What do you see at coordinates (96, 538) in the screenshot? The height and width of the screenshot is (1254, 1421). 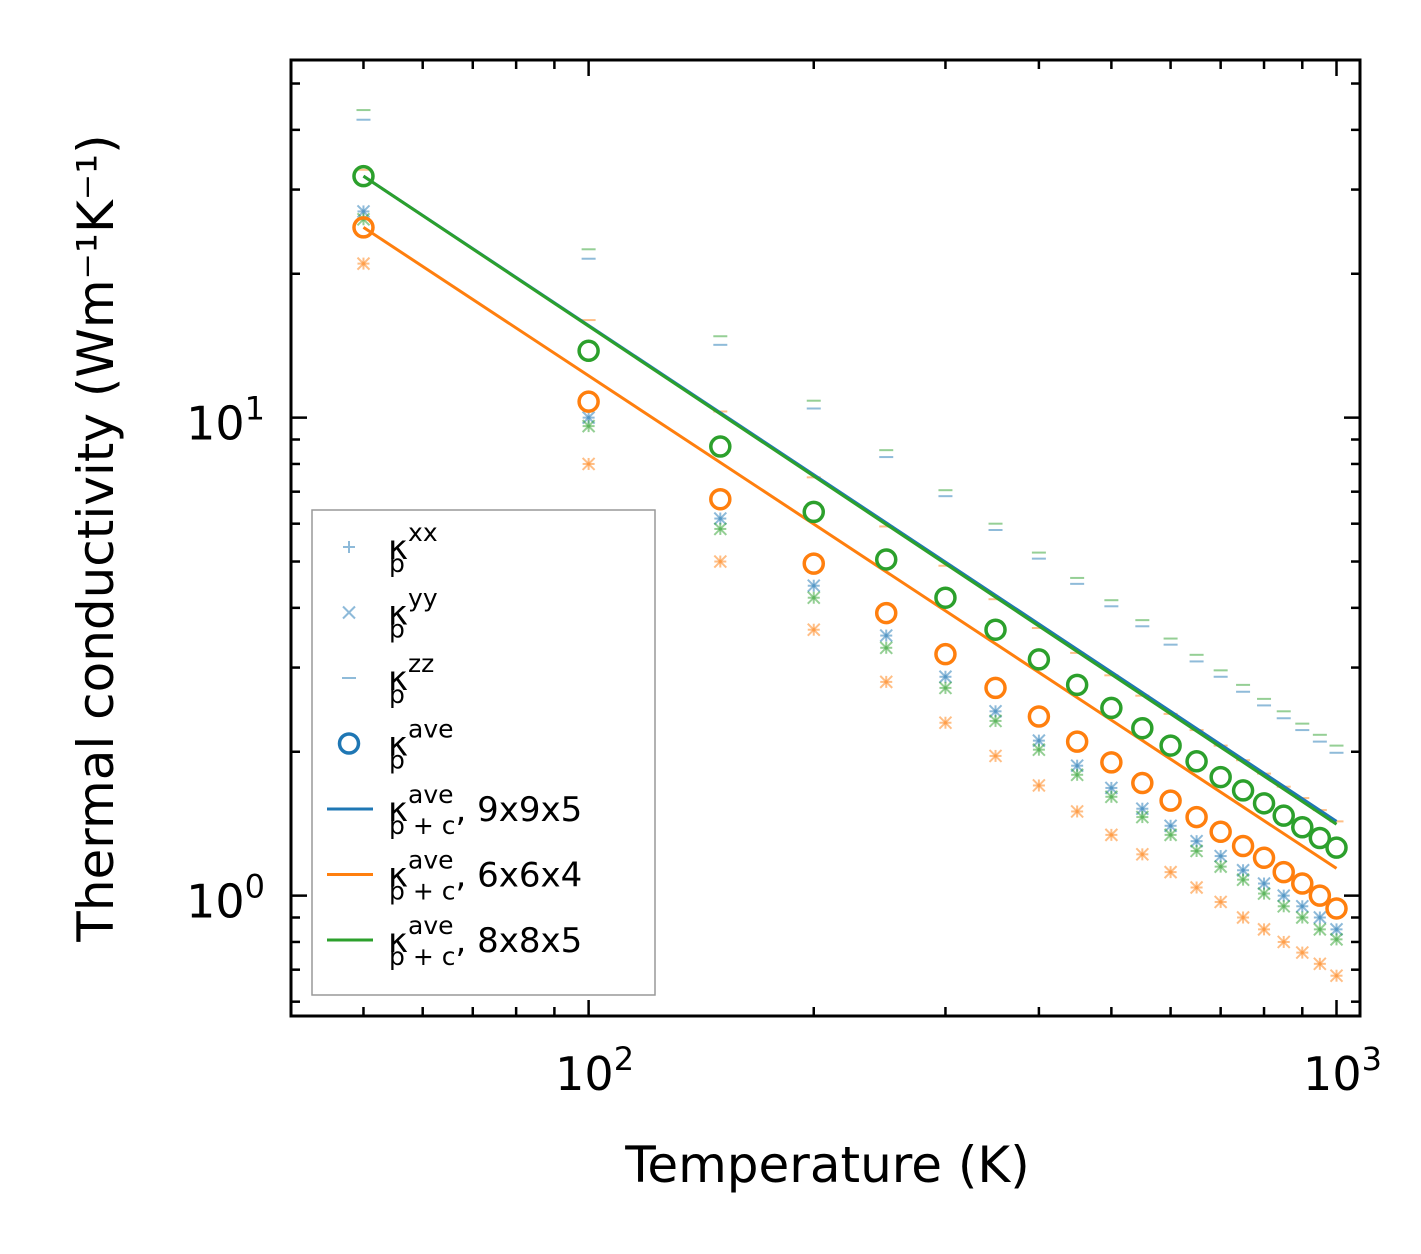 I see `y-axis-label: Thermal conductivity (Wm⁻¹K⁻¹)` at bounding box center [96, 538].